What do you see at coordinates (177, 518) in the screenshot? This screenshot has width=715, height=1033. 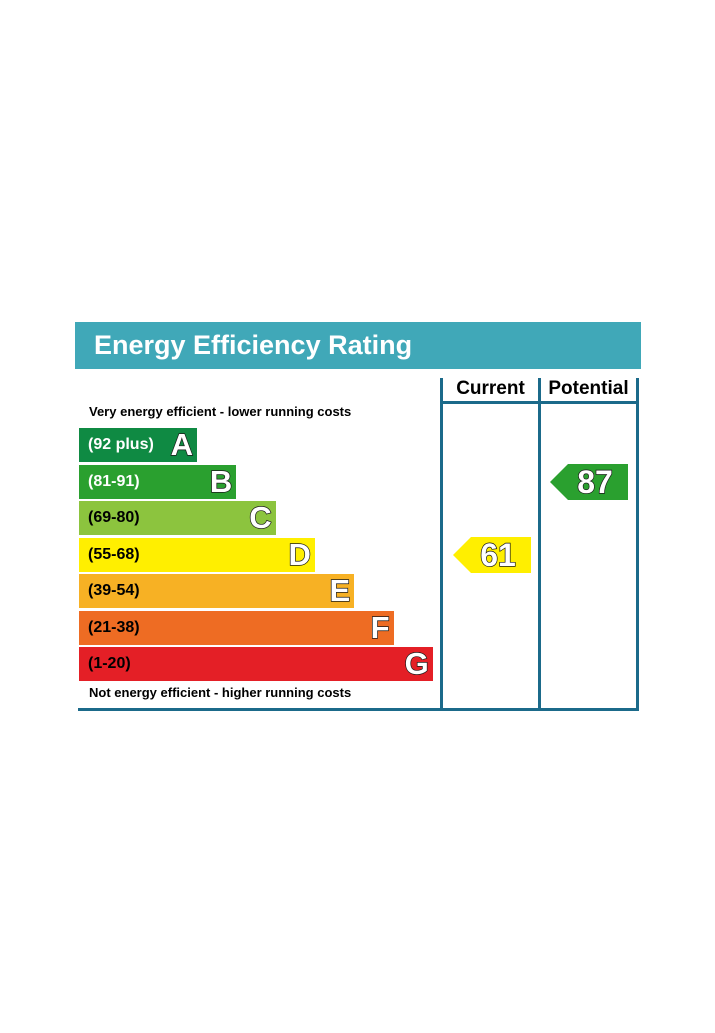 I see `band-c: (69-80) C` at bounding box center [177, 518].